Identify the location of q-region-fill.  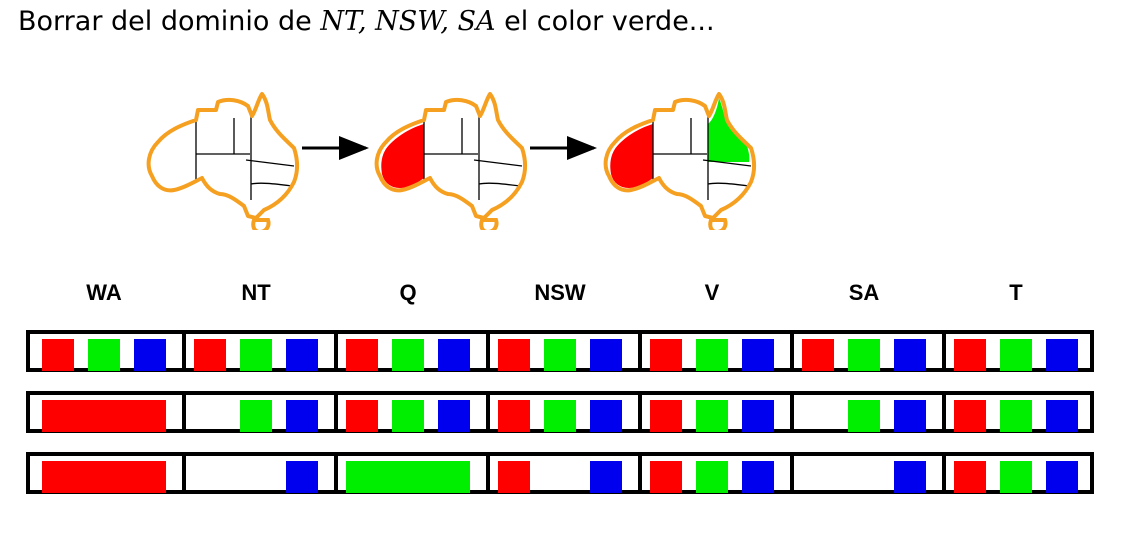
(729, 130).